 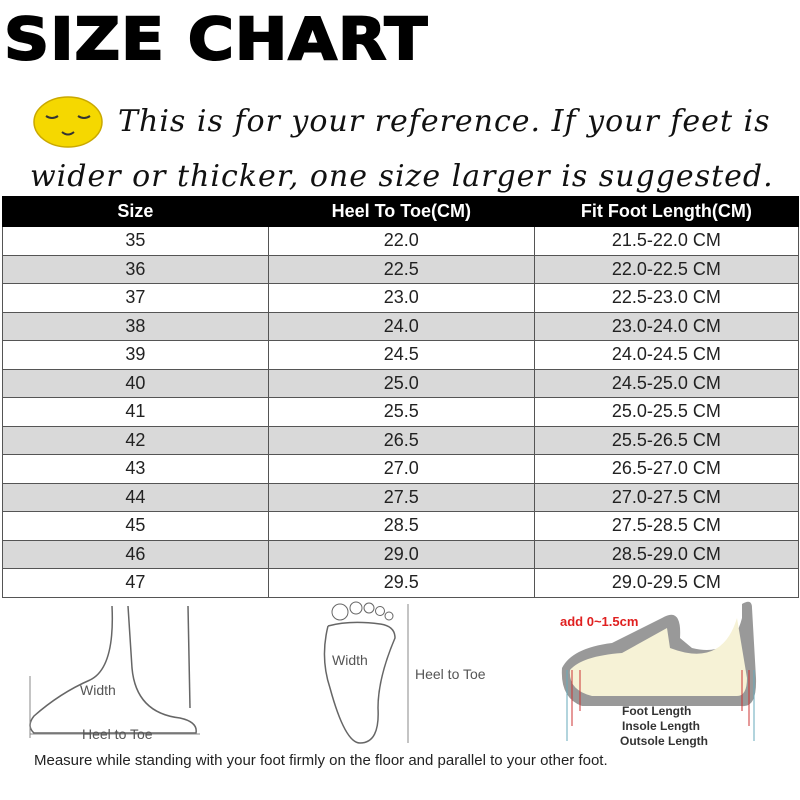 I want to click on cell-fit-foot-length: 29.0-29.5 CM, so click(x=666, y=583).